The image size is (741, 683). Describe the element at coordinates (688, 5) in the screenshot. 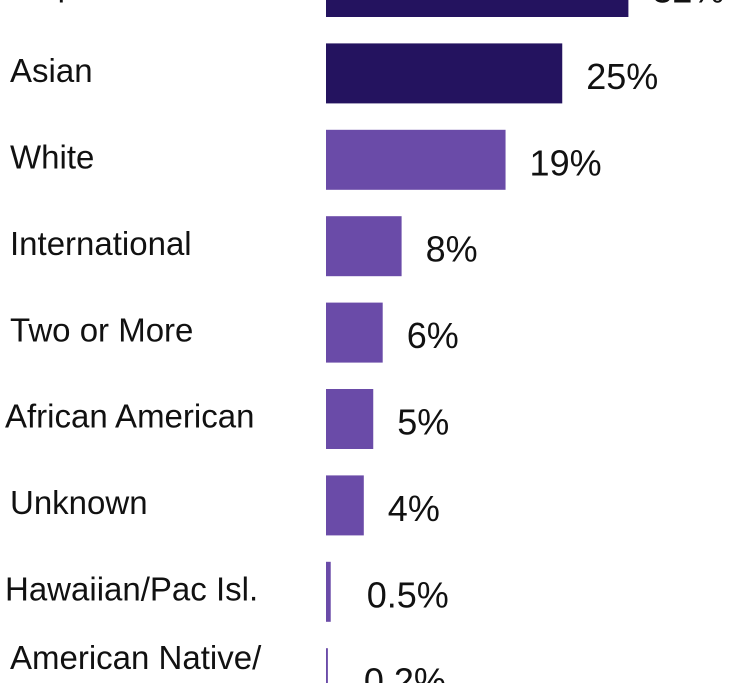

I see `value-label: 32%` at that location.